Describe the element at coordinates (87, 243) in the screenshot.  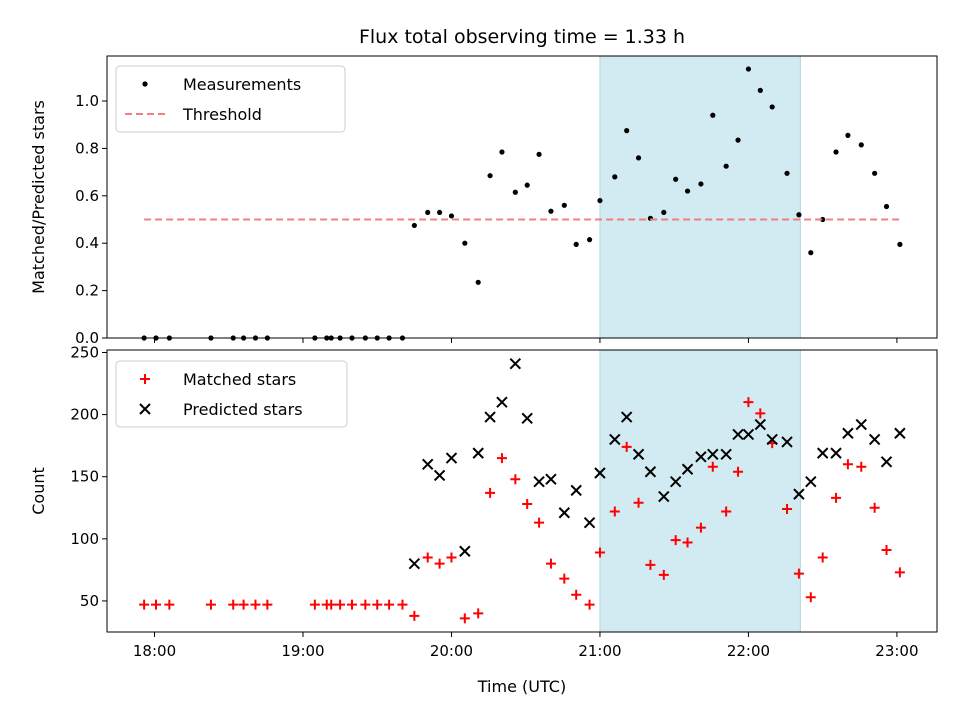
I see `y-tick-label: 0.4` at that location.